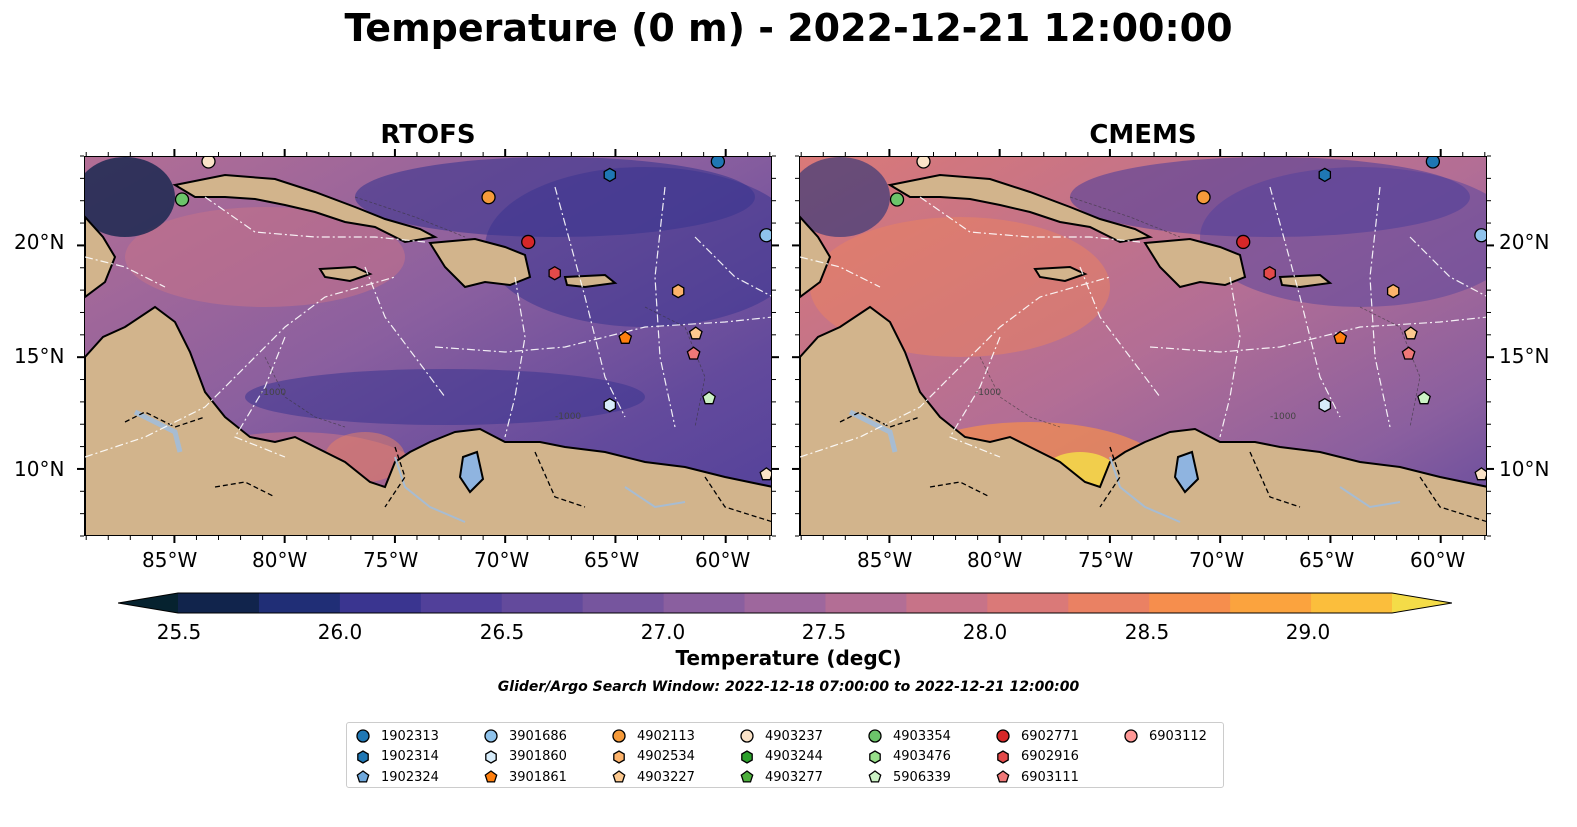 The image size is (1577, 827). I want to click on lon-tick-label: 70°W, so click(1217, 560).